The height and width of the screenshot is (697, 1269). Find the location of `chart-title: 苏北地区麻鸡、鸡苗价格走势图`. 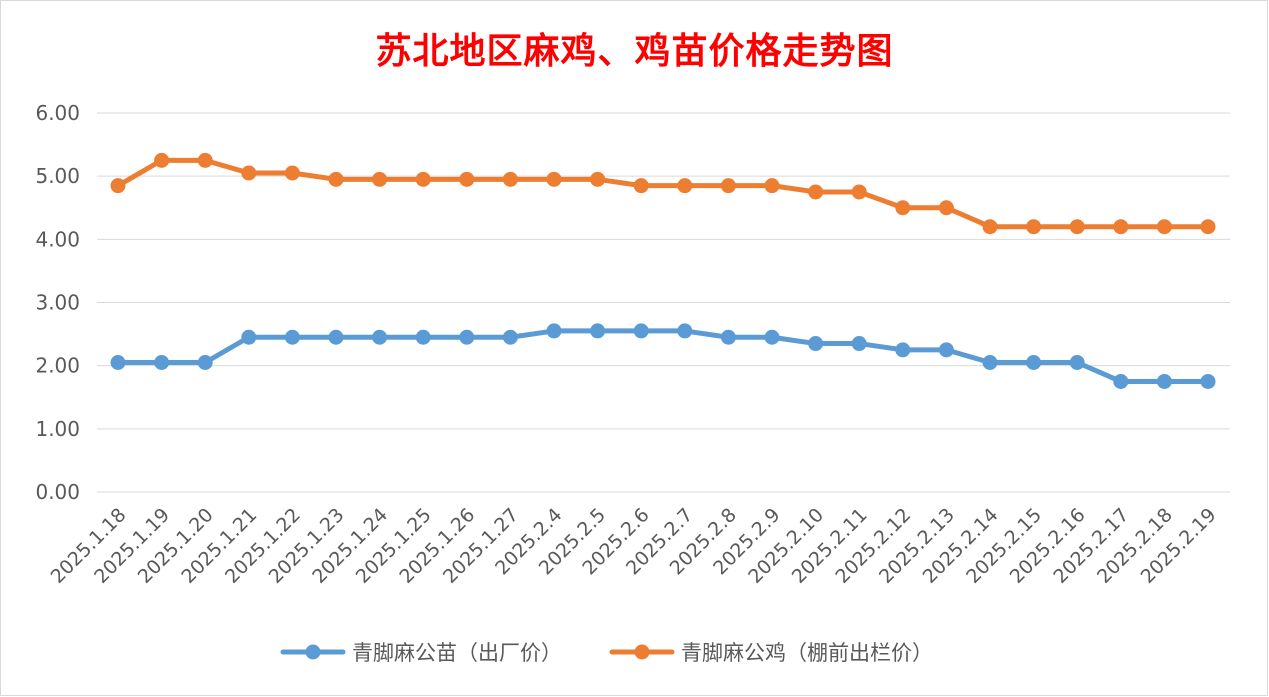

chart-title: 苏北地区麻鸡、鸡苗价格走势图 is located at coordinates (634, 51).